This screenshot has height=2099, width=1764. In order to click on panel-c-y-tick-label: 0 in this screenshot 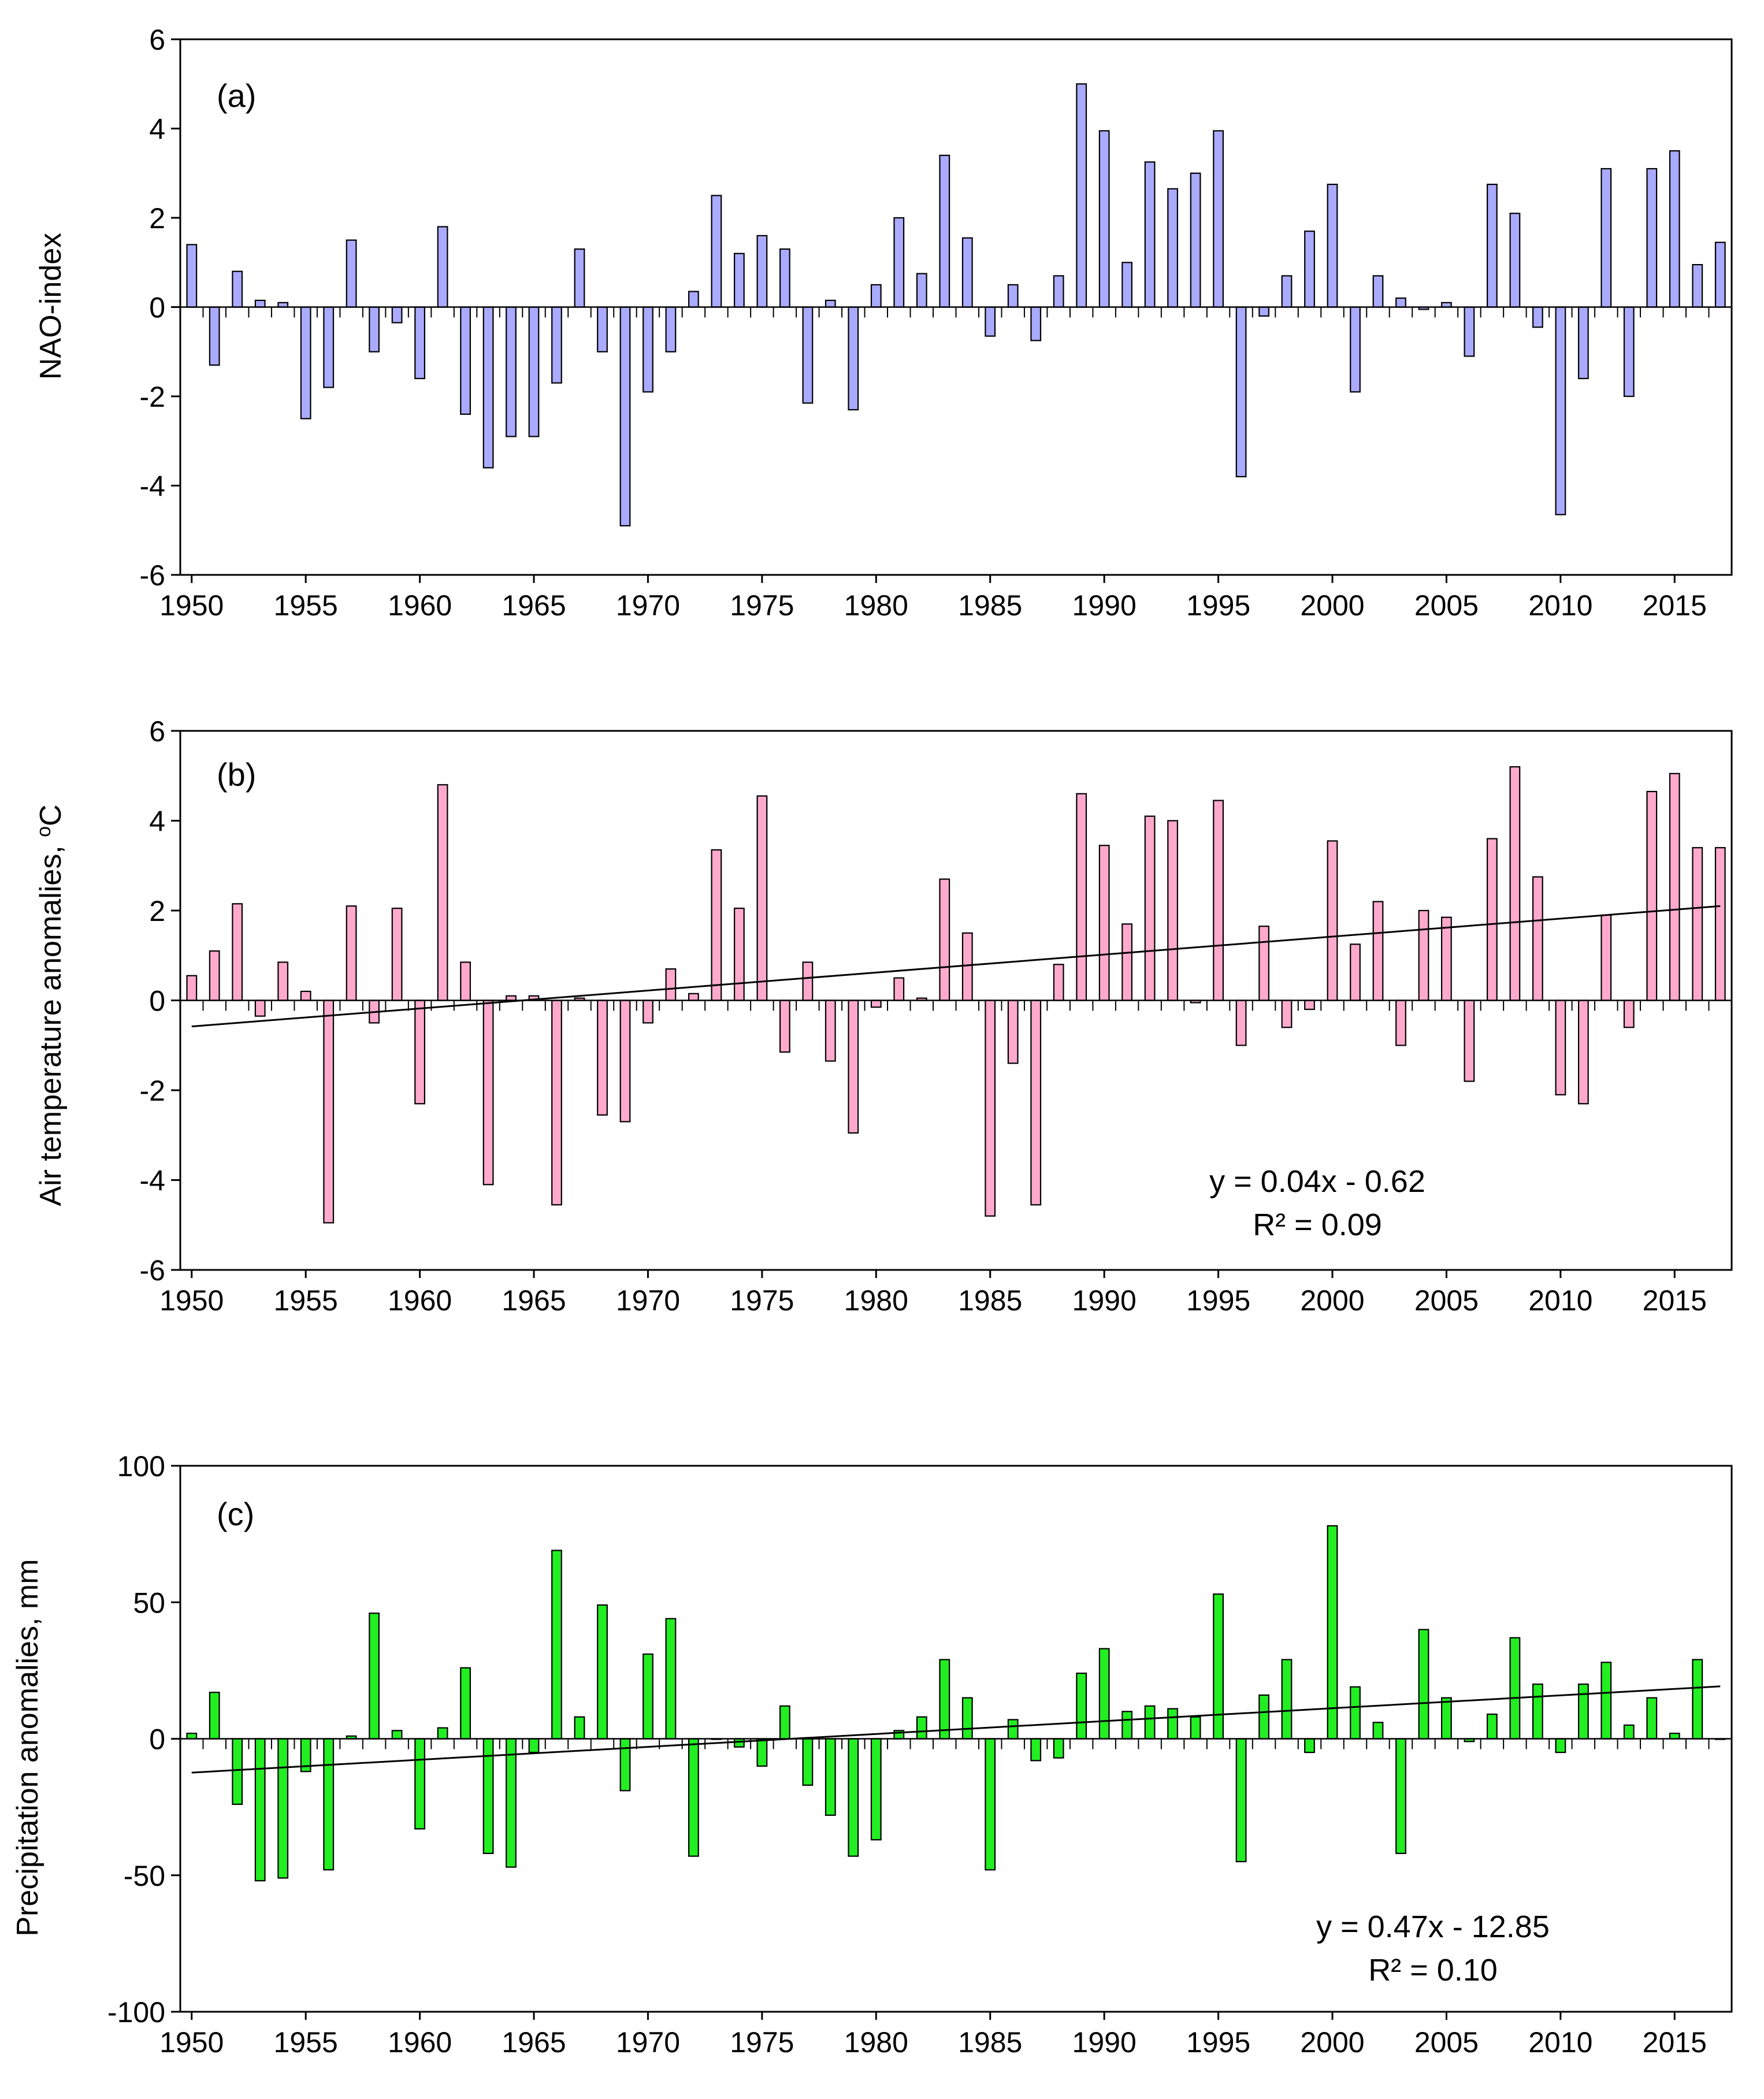, I will do `click(157, 1739)`.